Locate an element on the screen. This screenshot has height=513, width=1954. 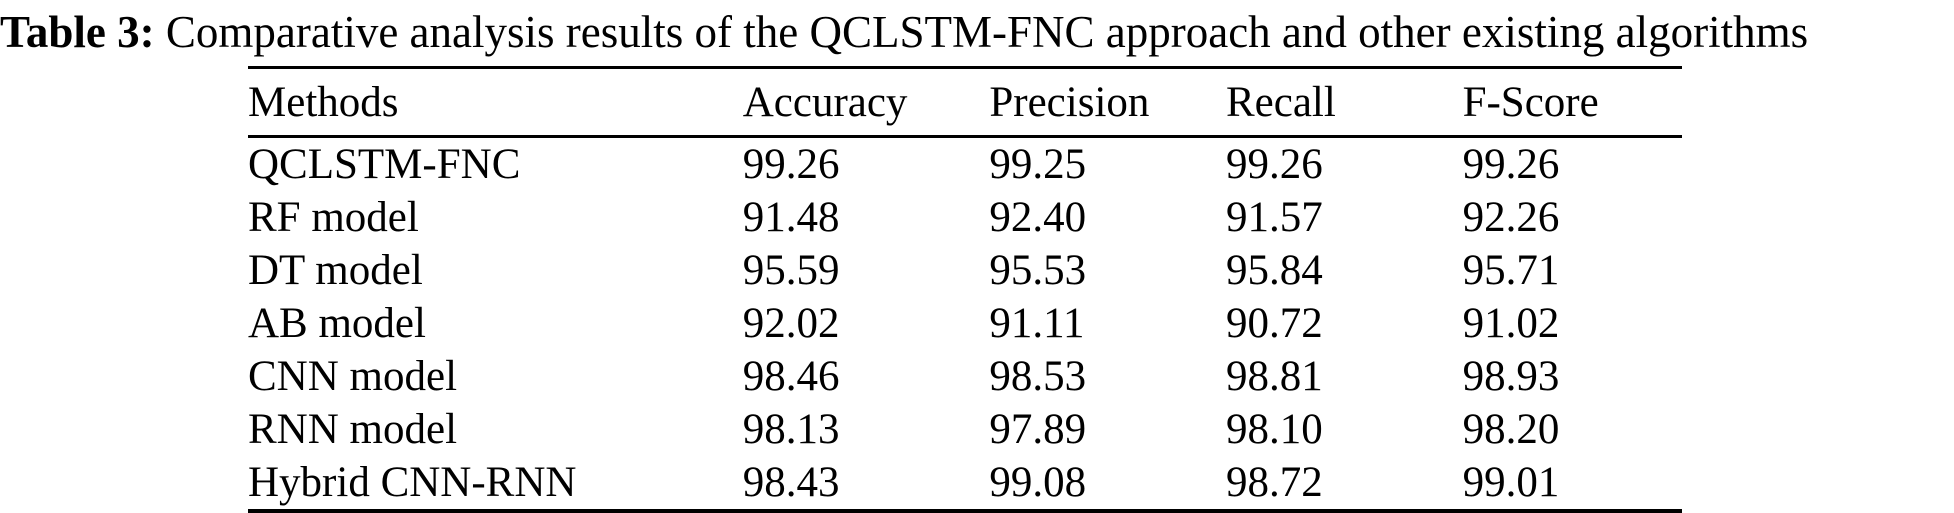
method-cell: Hybrid CNN-RNN is located at coordinates (412, 482).